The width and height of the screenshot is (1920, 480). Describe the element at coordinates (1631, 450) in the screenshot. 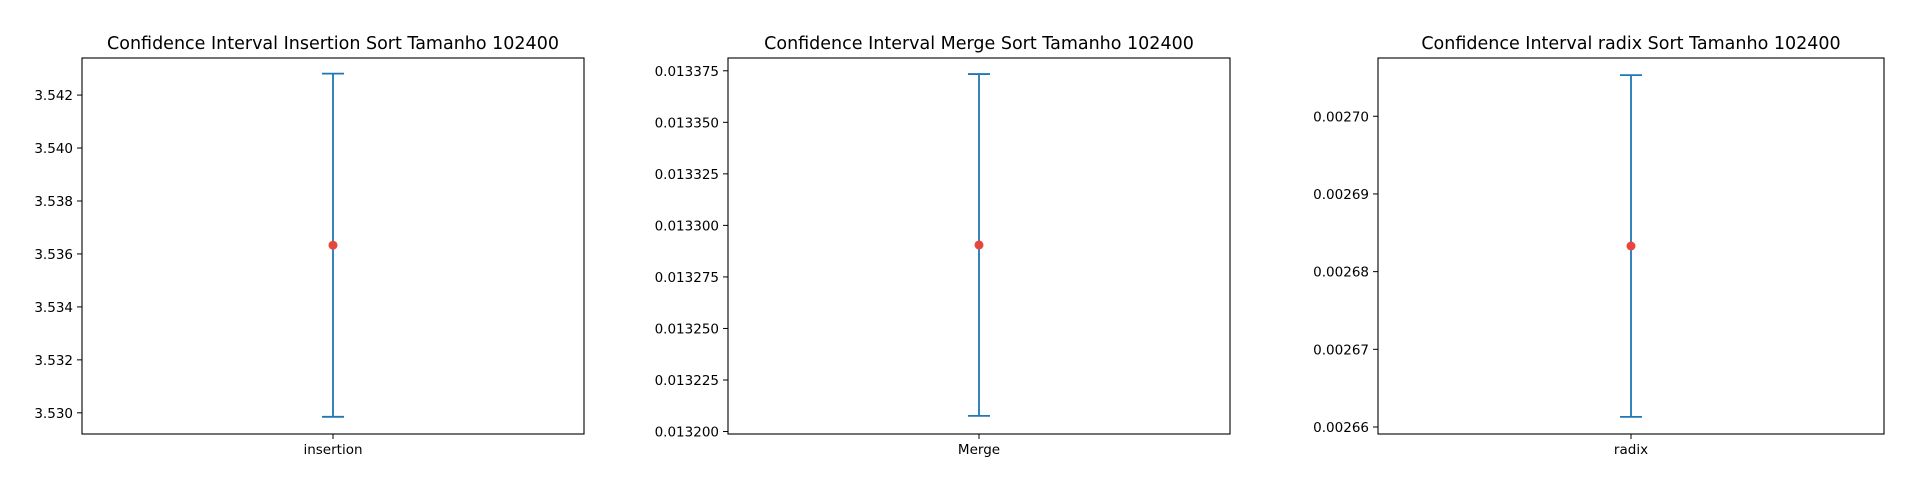

I see `x-tick-label: radix` at that location.